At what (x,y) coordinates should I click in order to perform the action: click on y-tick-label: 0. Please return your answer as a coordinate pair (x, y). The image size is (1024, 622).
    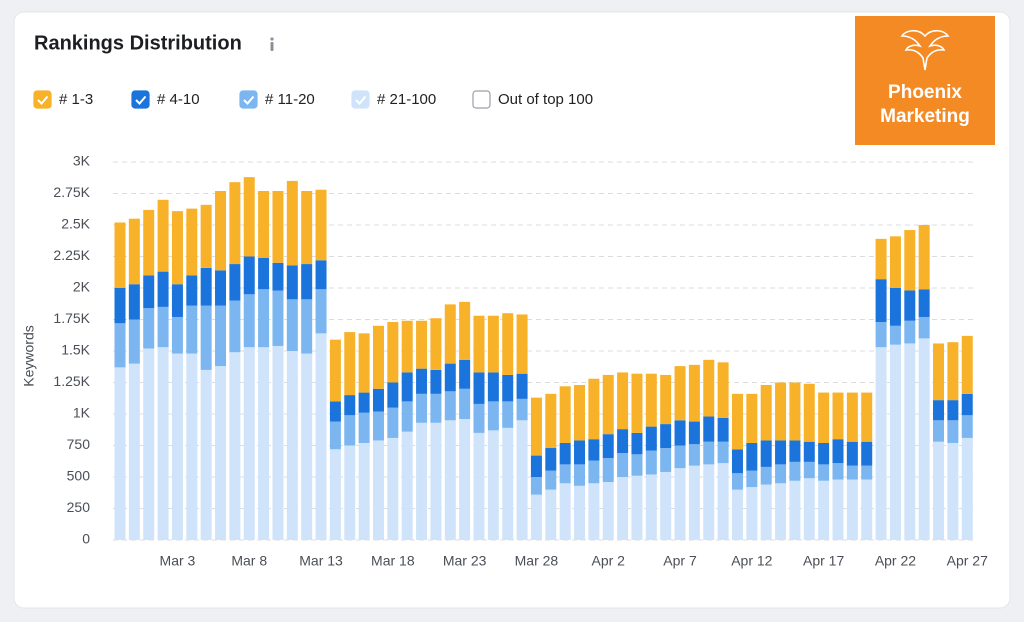
    Looking at the image, I should click on (86, 539).